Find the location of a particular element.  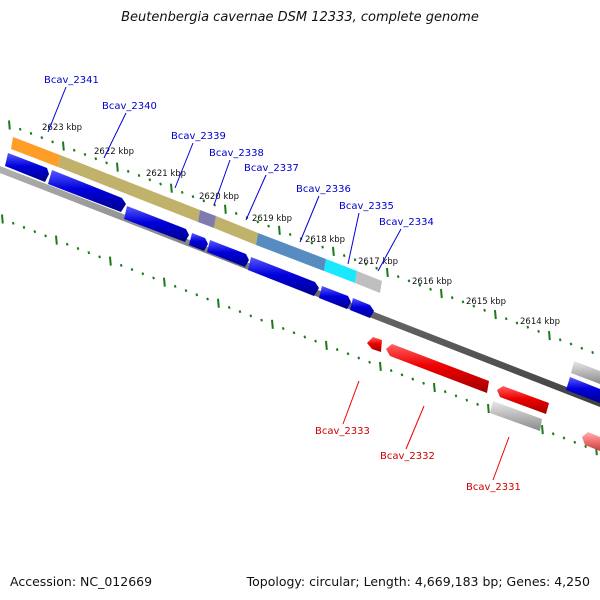

gene-label-reverse: Bcav_2331 is located at coordinates (493, 487).